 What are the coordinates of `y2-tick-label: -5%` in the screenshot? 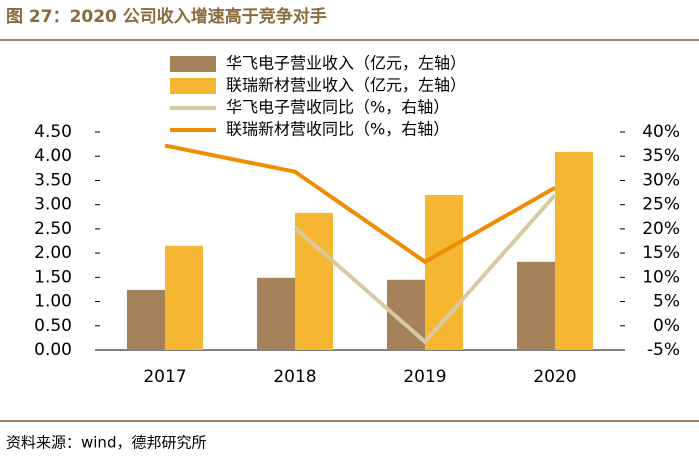 It's located at (663, 350).